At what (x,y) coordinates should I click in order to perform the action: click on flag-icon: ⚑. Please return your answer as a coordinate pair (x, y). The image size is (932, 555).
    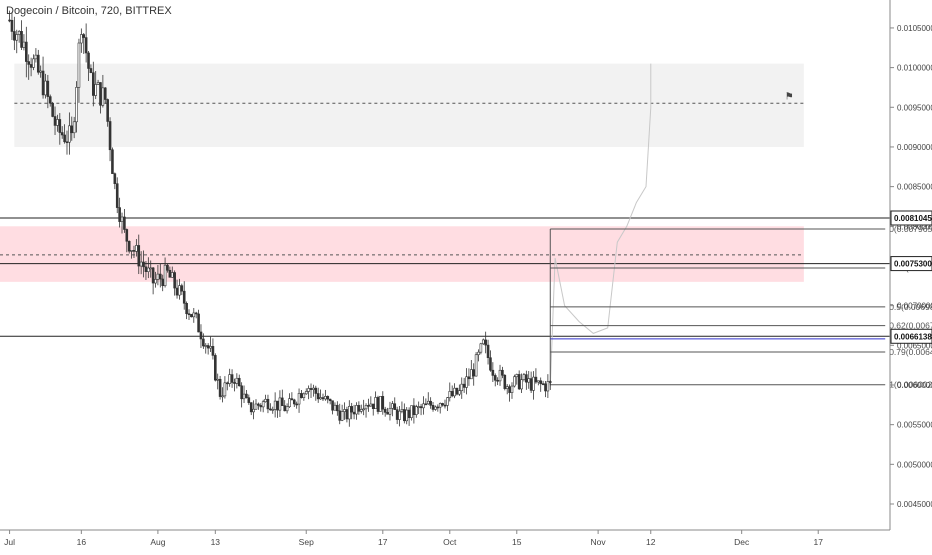
    Looking at the image, I should click on (789, 96).